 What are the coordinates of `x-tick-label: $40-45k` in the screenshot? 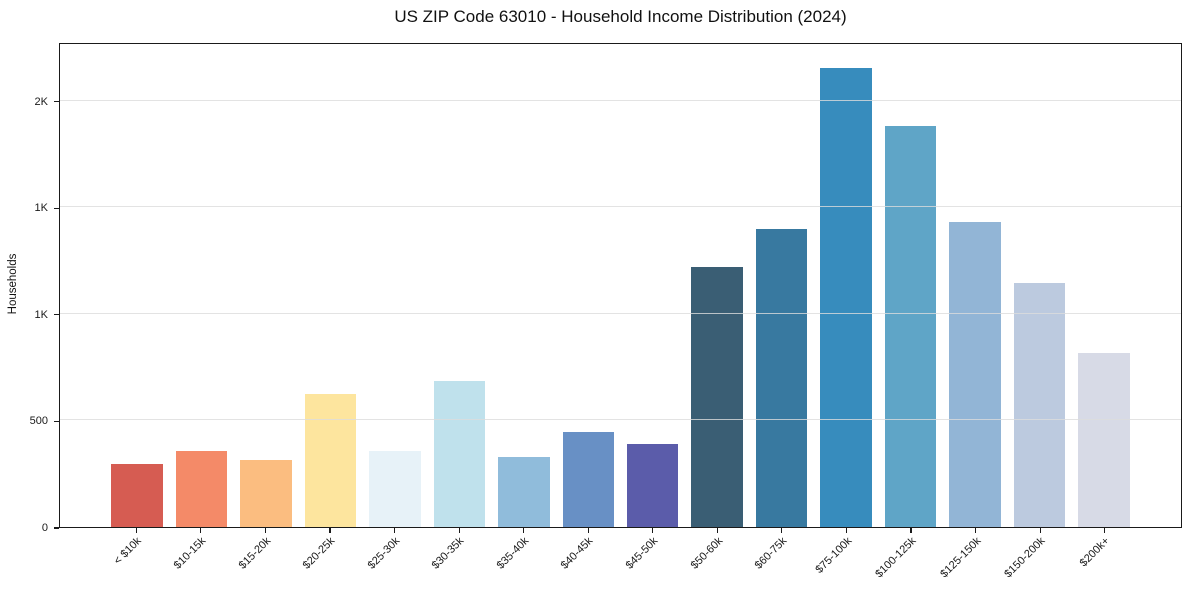 It's located at (577, 553).